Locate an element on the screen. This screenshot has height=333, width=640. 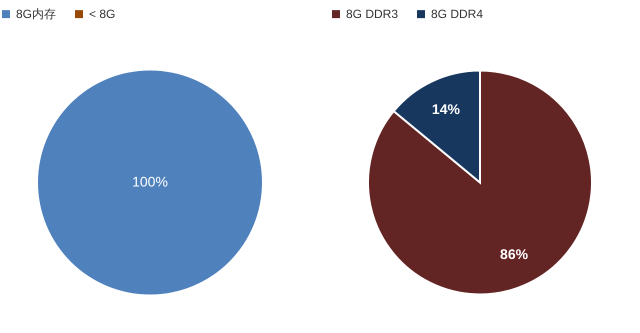
data-label: 86% is located at coordinates (514, 254).